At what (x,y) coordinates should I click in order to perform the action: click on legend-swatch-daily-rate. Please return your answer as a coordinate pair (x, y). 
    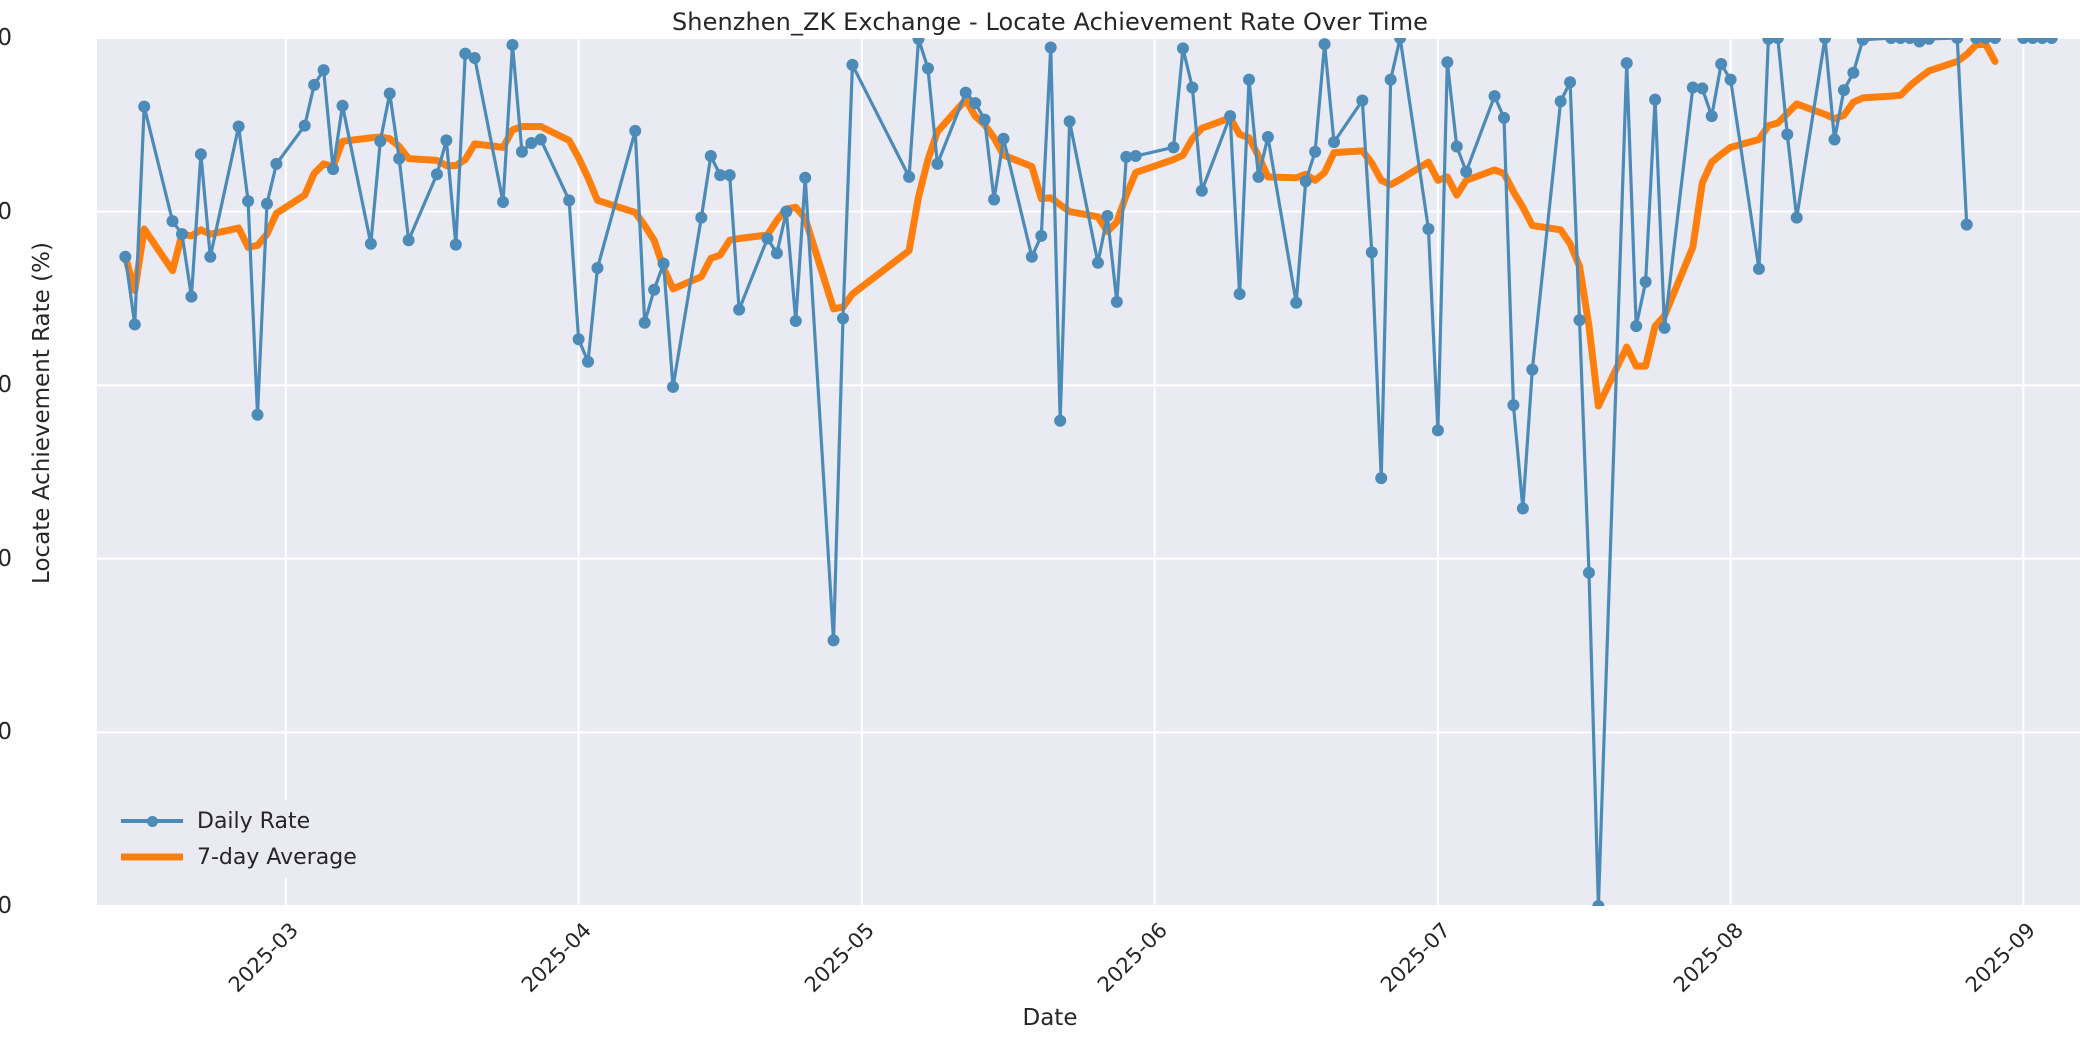
    Looking at the image, I should click on (152, 821).